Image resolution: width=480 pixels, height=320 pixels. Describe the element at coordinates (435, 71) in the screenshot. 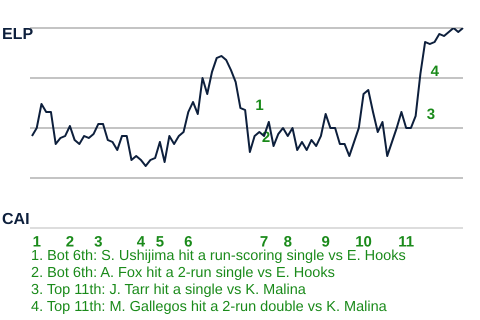

I see `annotation: 4` at that location.